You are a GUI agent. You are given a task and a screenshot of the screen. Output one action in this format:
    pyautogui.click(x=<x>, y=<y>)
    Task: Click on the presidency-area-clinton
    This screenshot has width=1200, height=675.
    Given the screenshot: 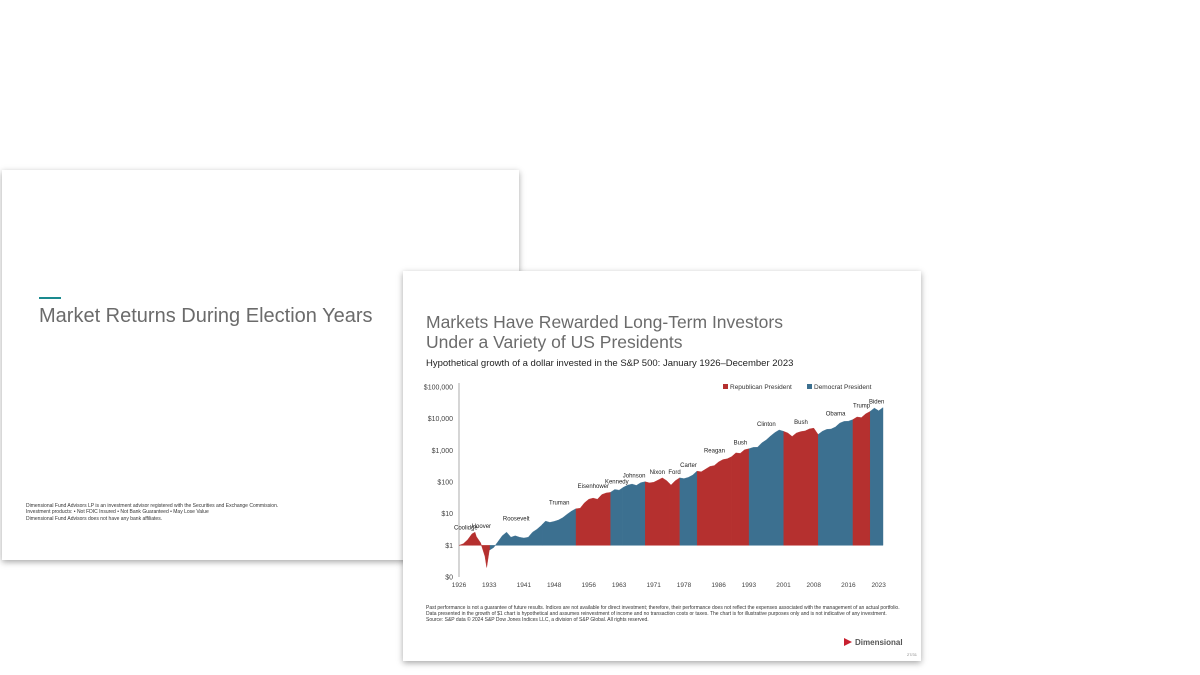 What is the action you would take?
    pyautogui.click(x=766, y=487)
    